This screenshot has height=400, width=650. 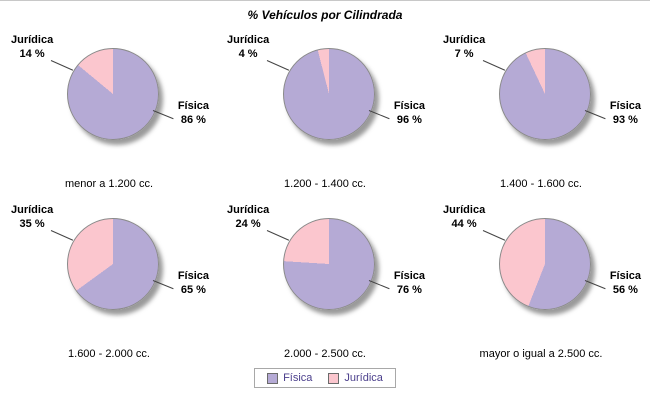 What do you see at coordinates (325, 184) in the screenshot?
I see `pie-caption: 1.200 - 1.400 cc.` at bounding box center [325, 184].